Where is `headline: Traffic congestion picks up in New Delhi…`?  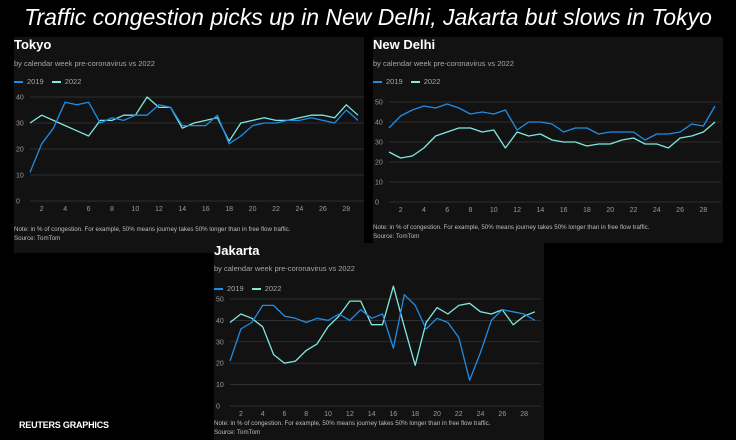 headline: Traffic congestion picks up in New Delhi… is located at coordinates (368, 17).